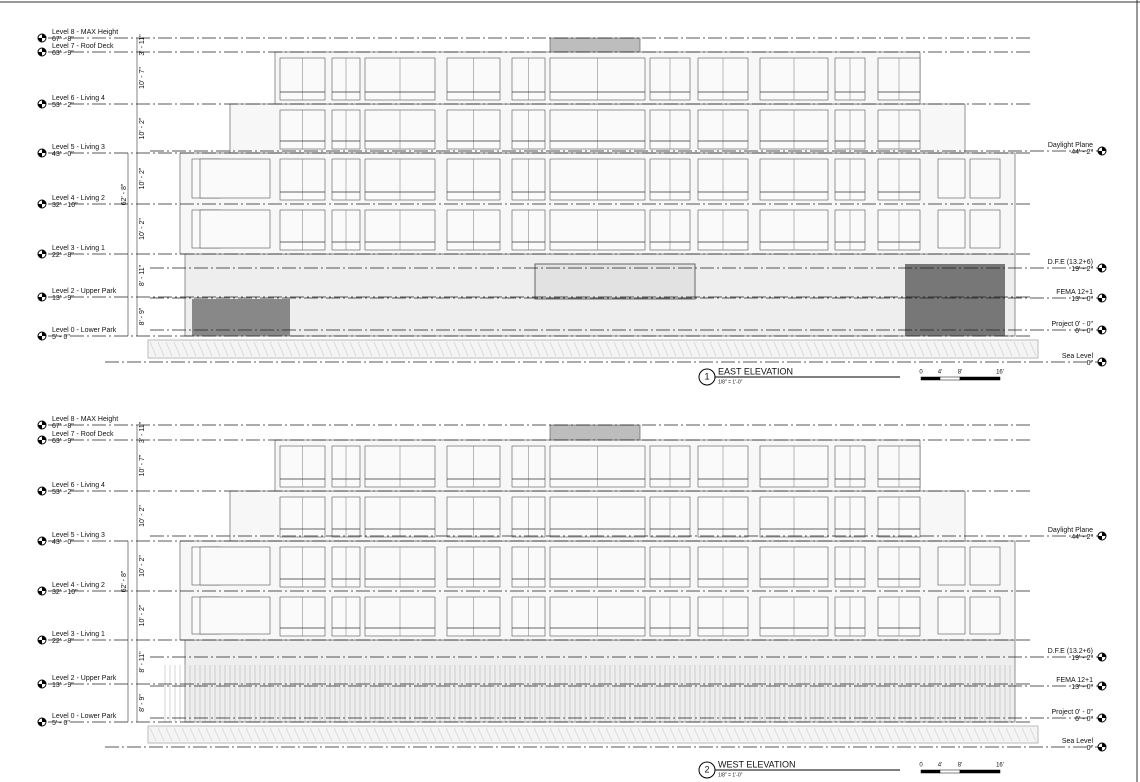 The width and height of the screenshot is (1140, 782). I want to click on level-name: D.F.E (13.2+6), so click(1070, 262).